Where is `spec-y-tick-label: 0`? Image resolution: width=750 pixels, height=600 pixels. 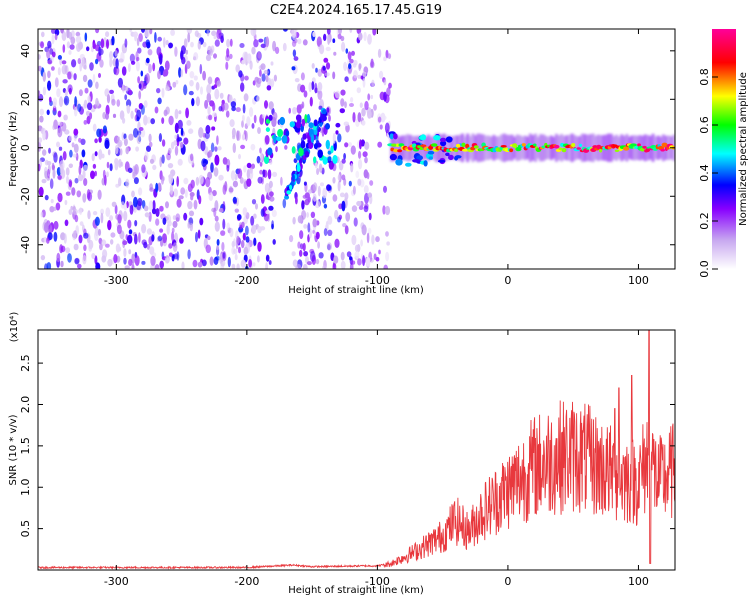
spec-y-tick-label: 0 is located at coordinates (25, 147).